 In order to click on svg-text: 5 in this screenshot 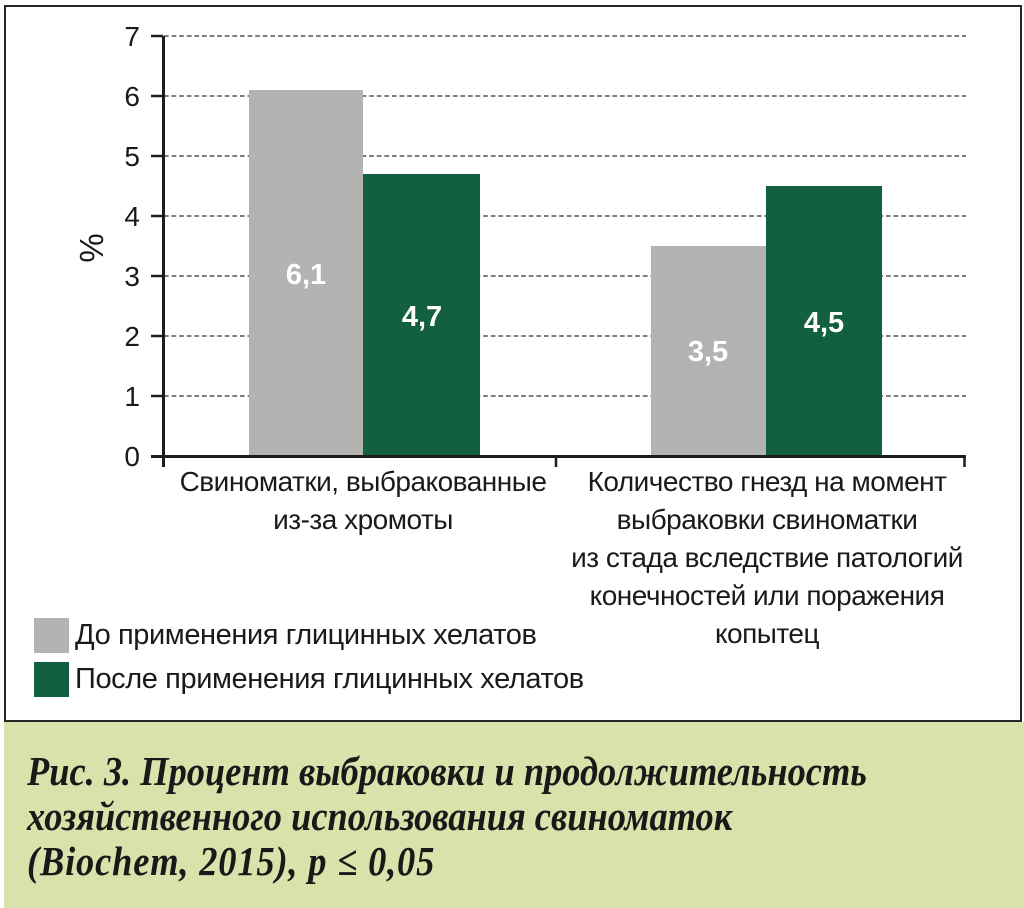, I will do `click(132, 156)`.